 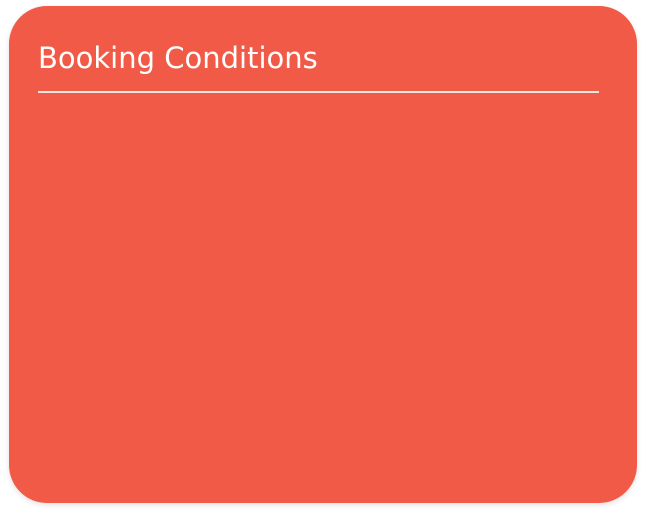 I want to click on card-title: Booking Conditions, so click(x=178, y=58).